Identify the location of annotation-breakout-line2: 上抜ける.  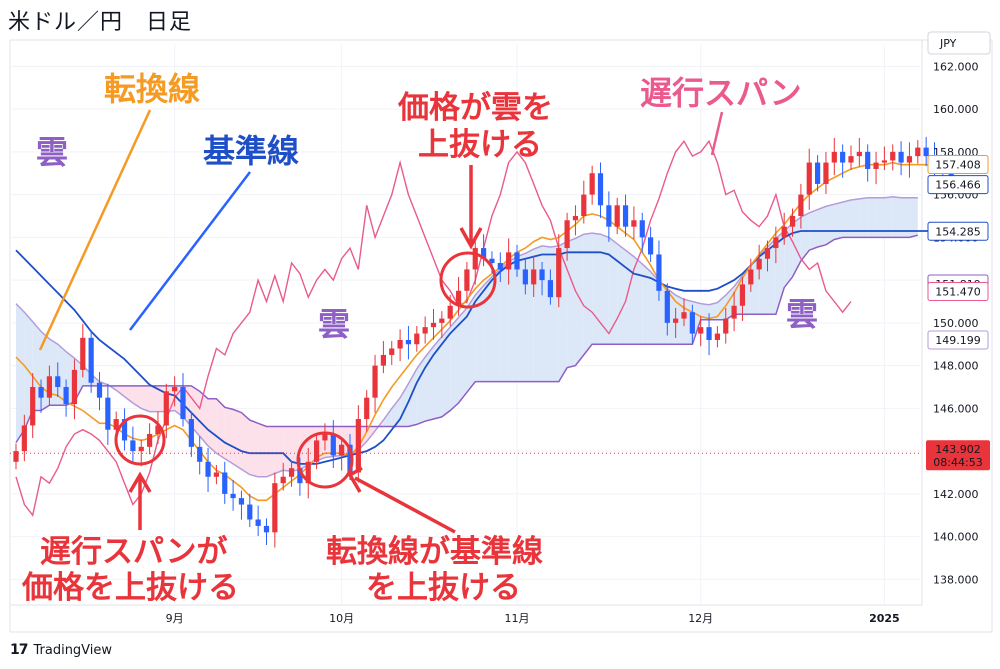
(480, 145).